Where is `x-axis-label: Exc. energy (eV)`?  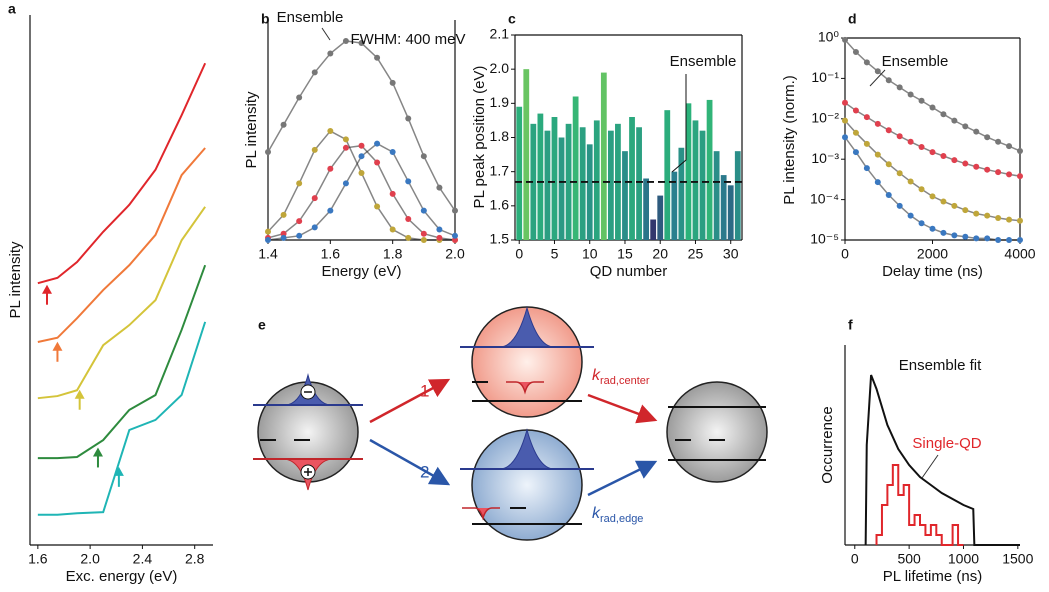 x-axis-label: Exc. energy (eV) is located at coordinates (122, 576).